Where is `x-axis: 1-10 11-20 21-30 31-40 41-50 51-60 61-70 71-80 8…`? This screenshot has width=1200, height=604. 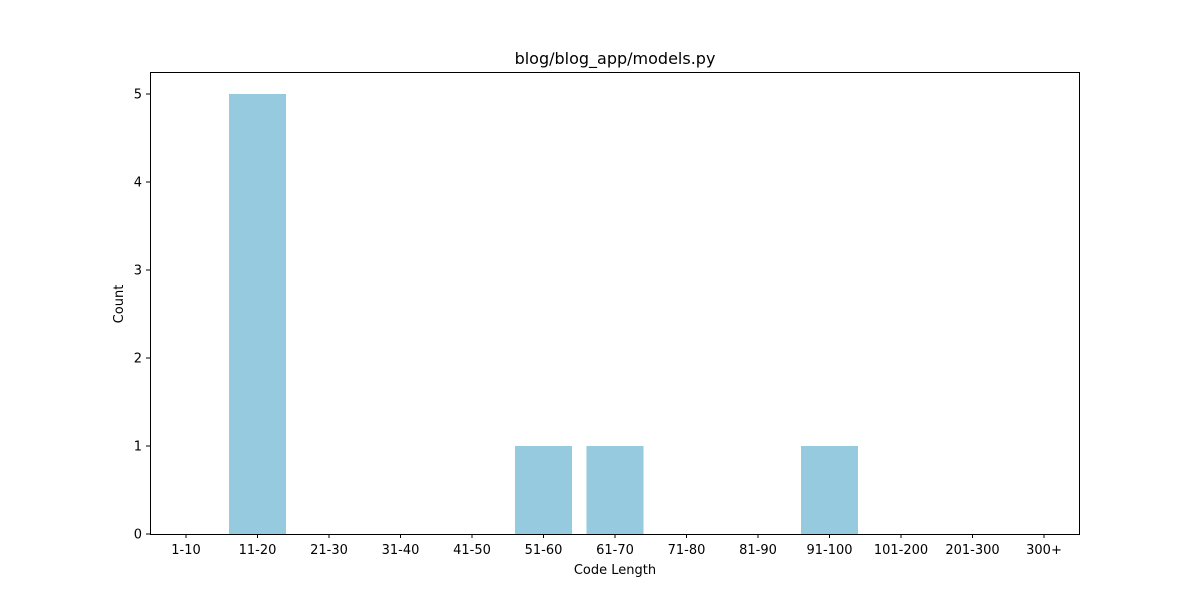
x-axis: 1-10 11-20 21-30 31-40 41-50 51-60 61-70 71-80 8… is located at coordinates (616, 546).